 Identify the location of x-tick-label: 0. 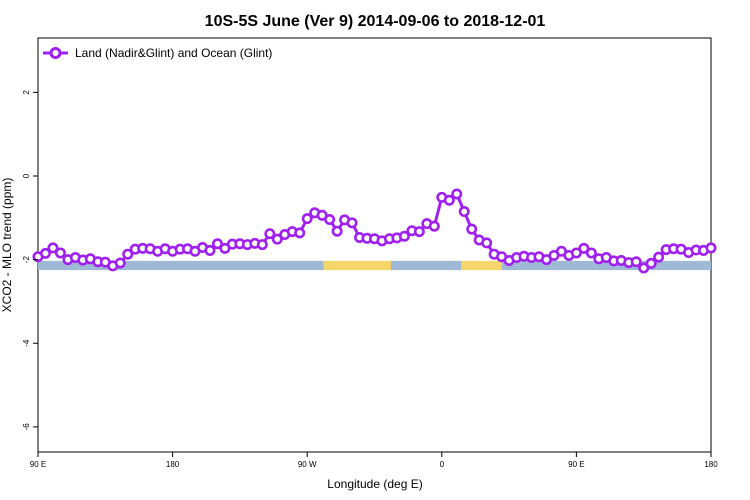
(442, 464).